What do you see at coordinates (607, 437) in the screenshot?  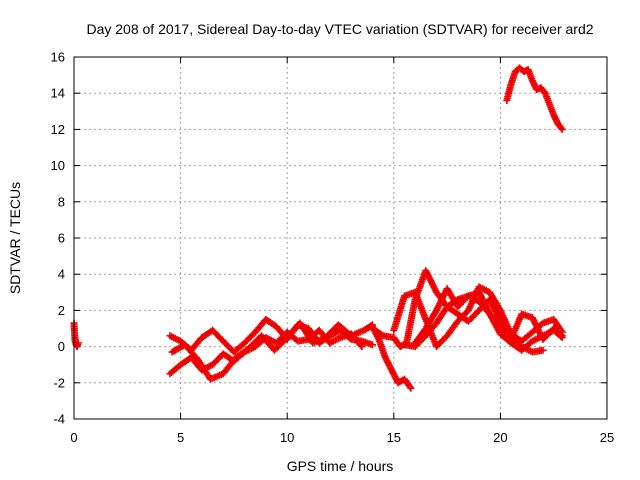 I see `x-tick-label: 25` at bounding box center [607, 437].